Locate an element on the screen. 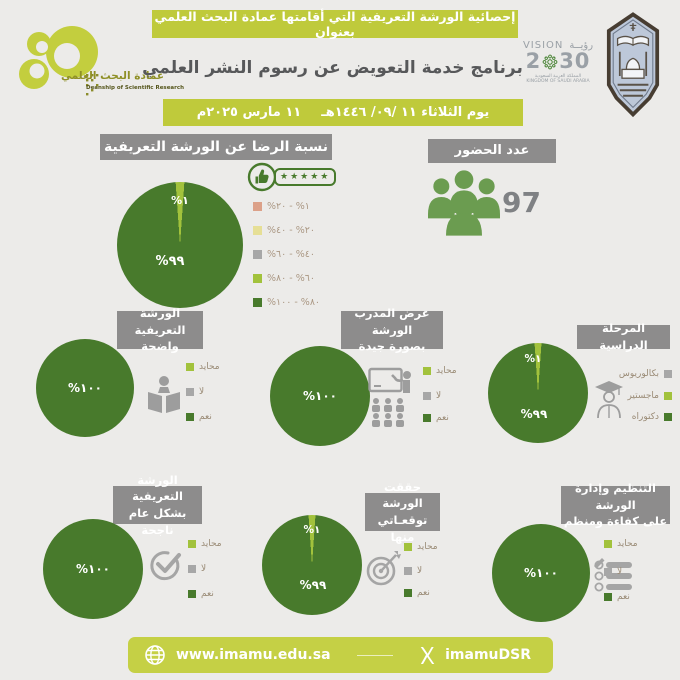  vision-en-text: VISION is located at coordinates (543, 45).